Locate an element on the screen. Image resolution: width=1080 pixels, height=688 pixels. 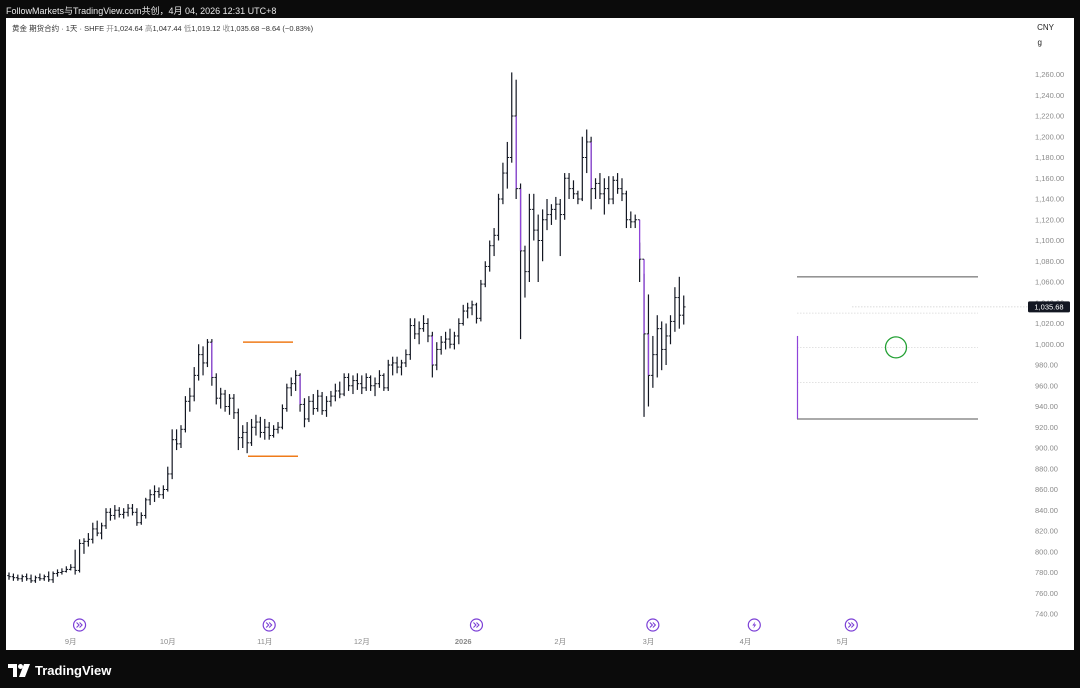
high-value: 1,047.44 is located at coordinates (167, 28).